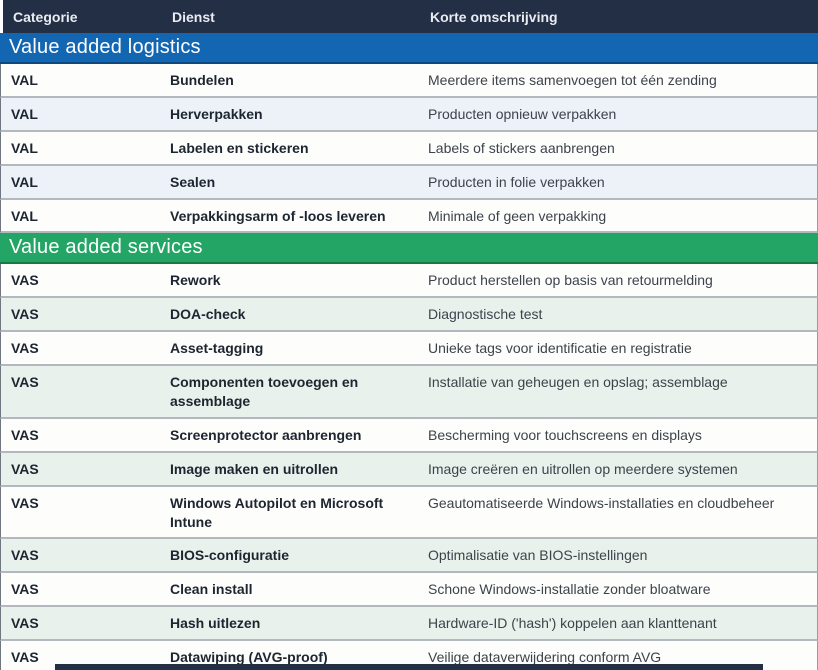 The width and height of the screenshot is (818, 670). Describe the element at coordinates (409, 48) in the screenshot. I see `section-header: Value added logistics` at that location.